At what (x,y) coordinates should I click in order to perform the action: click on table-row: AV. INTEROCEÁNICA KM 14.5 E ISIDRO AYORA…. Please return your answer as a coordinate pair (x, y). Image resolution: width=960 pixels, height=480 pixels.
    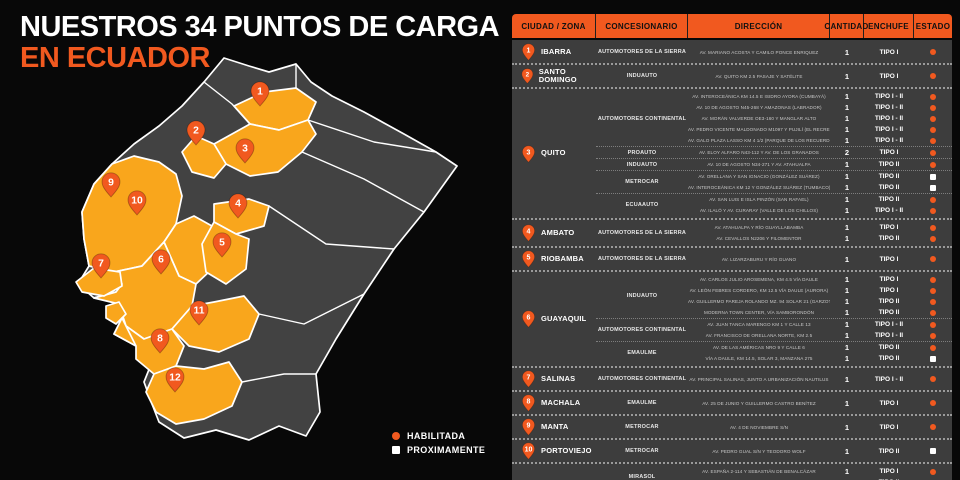
    Looking at the image, I should click on (820, 96).